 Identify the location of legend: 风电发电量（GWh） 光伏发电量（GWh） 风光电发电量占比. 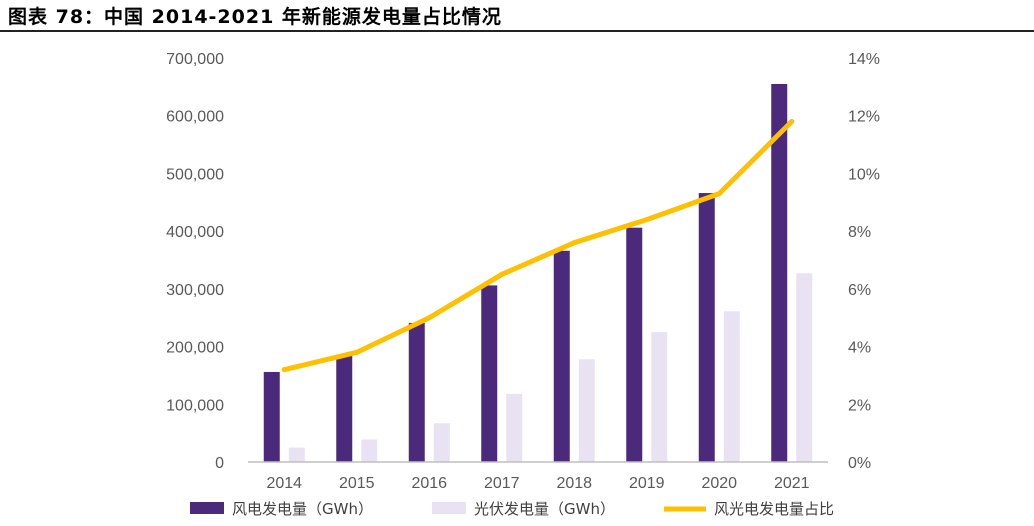
(512, 509).